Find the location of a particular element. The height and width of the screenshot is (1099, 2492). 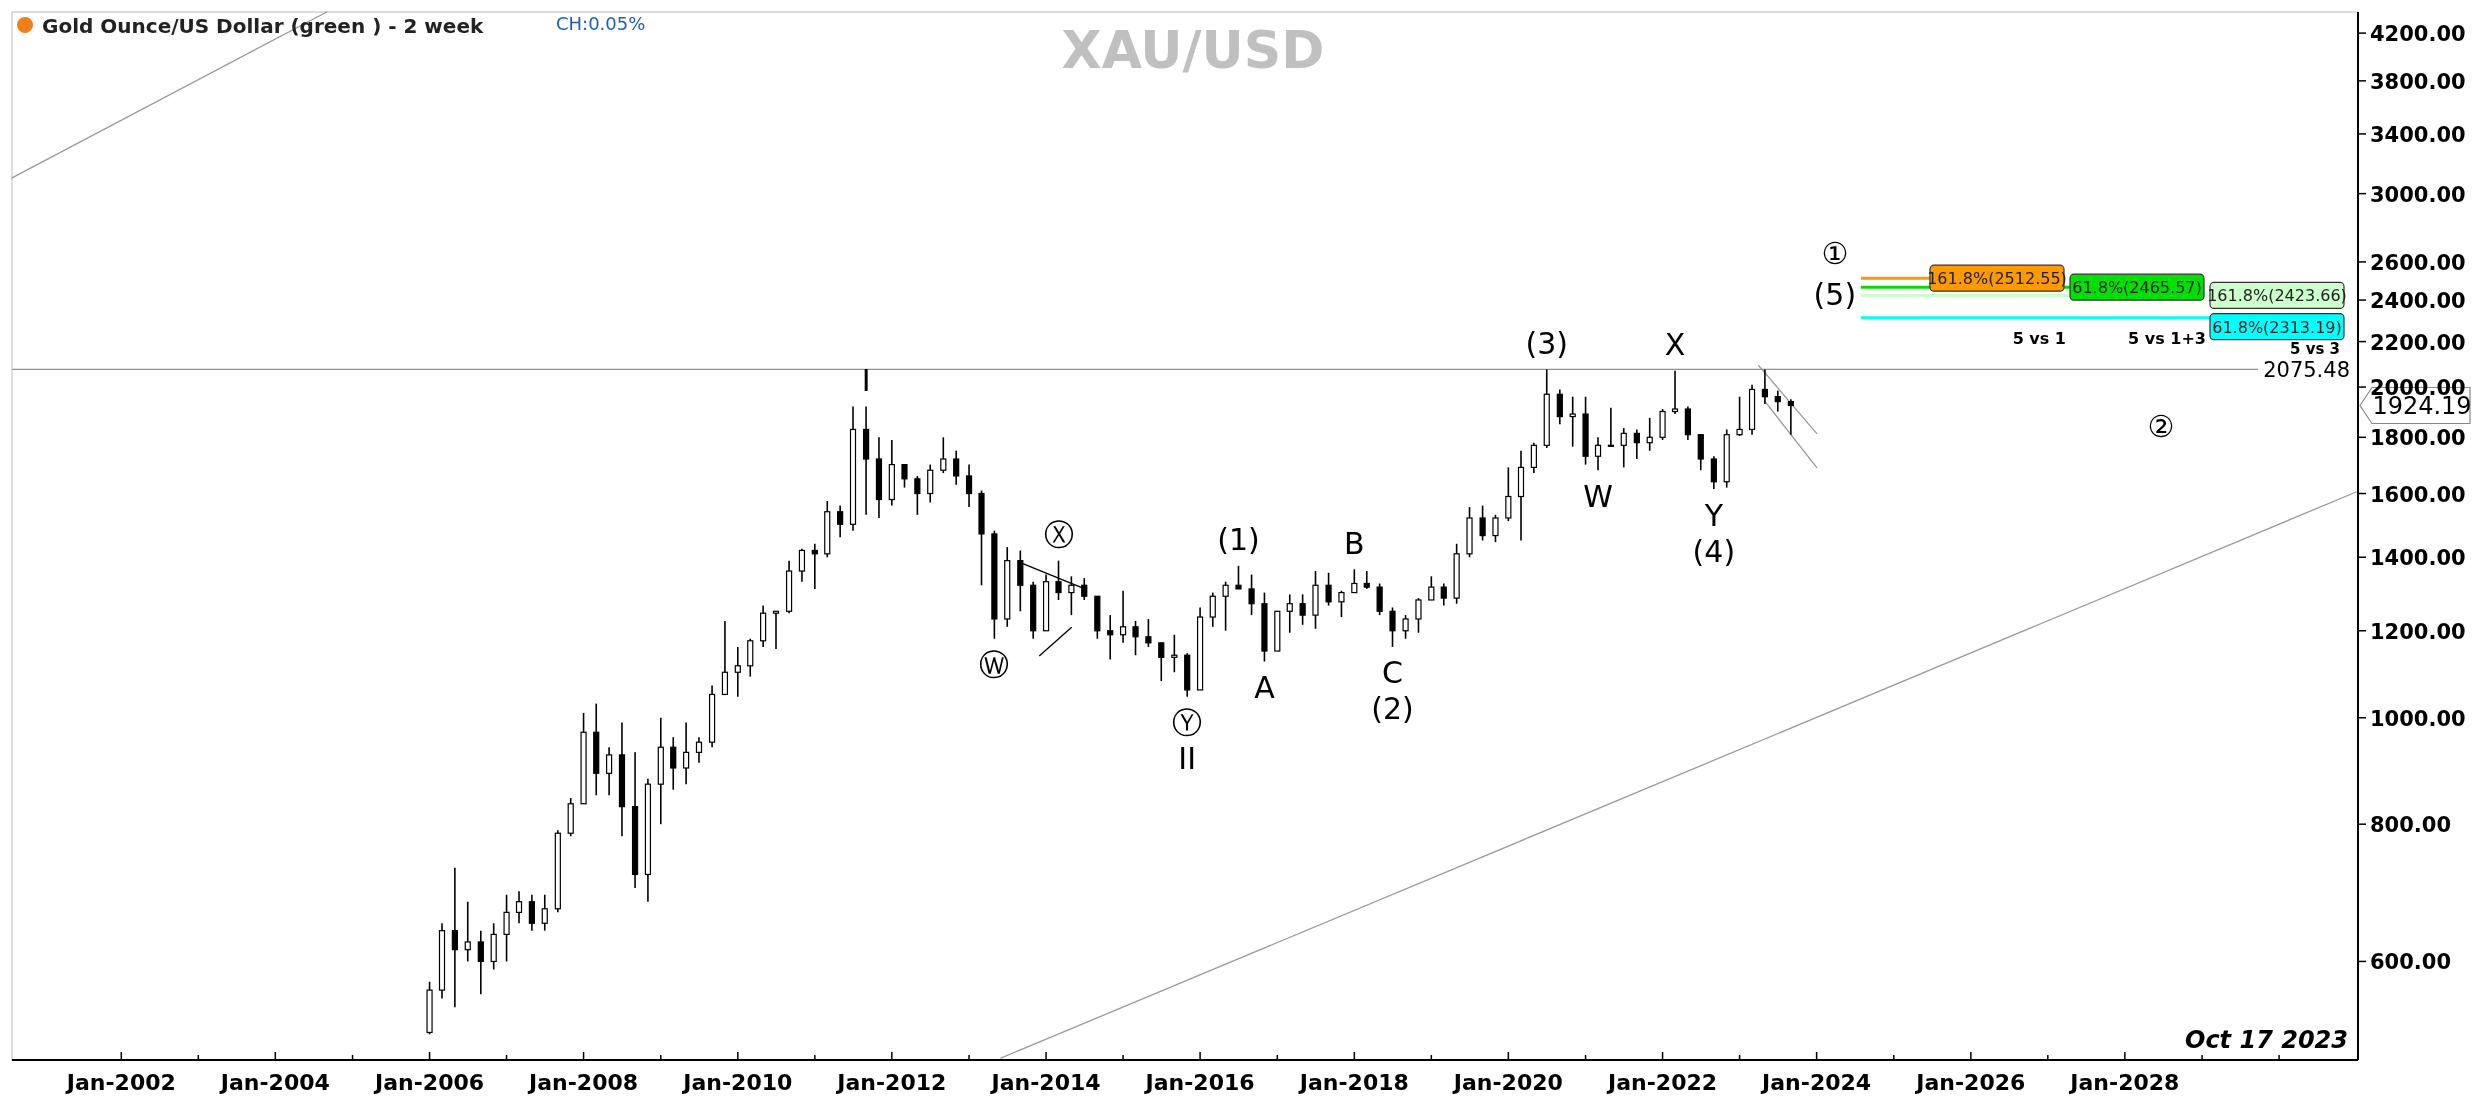

chart-subtitle: XAU/USD is located at coordinates (1193, 50).